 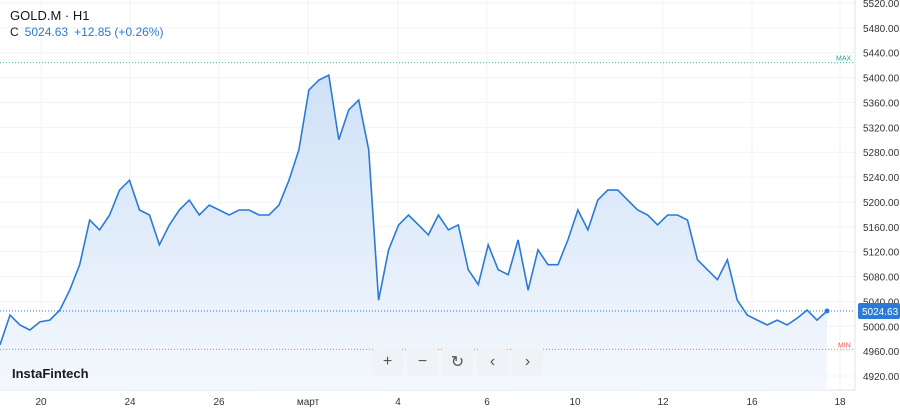 I want to click on y-tick-label: 5040.00, so click(x=881, y=302).